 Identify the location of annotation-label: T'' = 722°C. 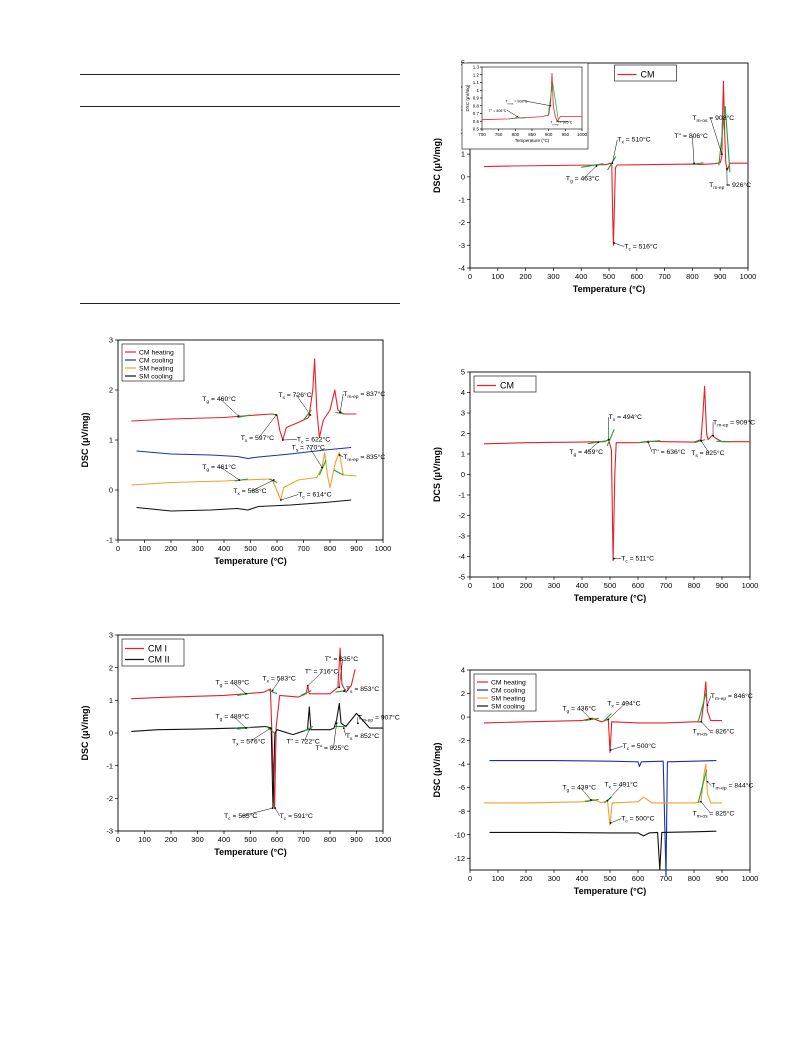
(303, 741).